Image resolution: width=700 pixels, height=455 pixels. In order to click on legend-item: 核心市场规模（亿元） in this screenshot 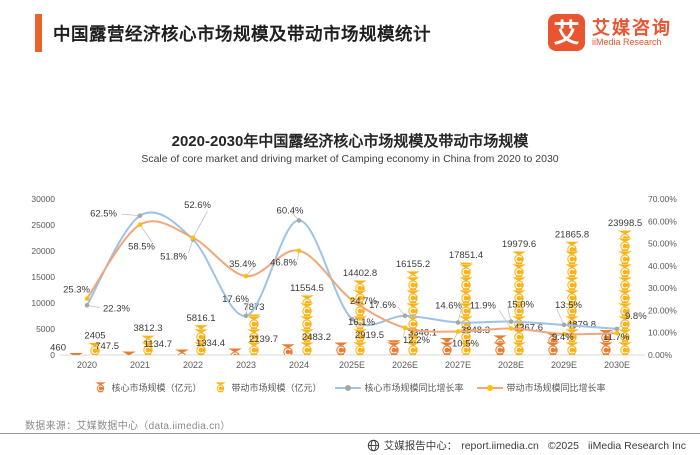, I will do `click(147, 387)`.